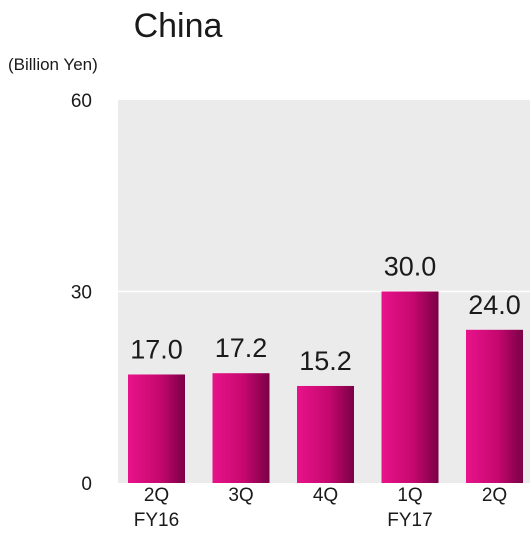 The image size is (530, 537). Describe the element at coordinates (156, 349) in the screenshot. I see `value-label-0: 17.0` at that location.